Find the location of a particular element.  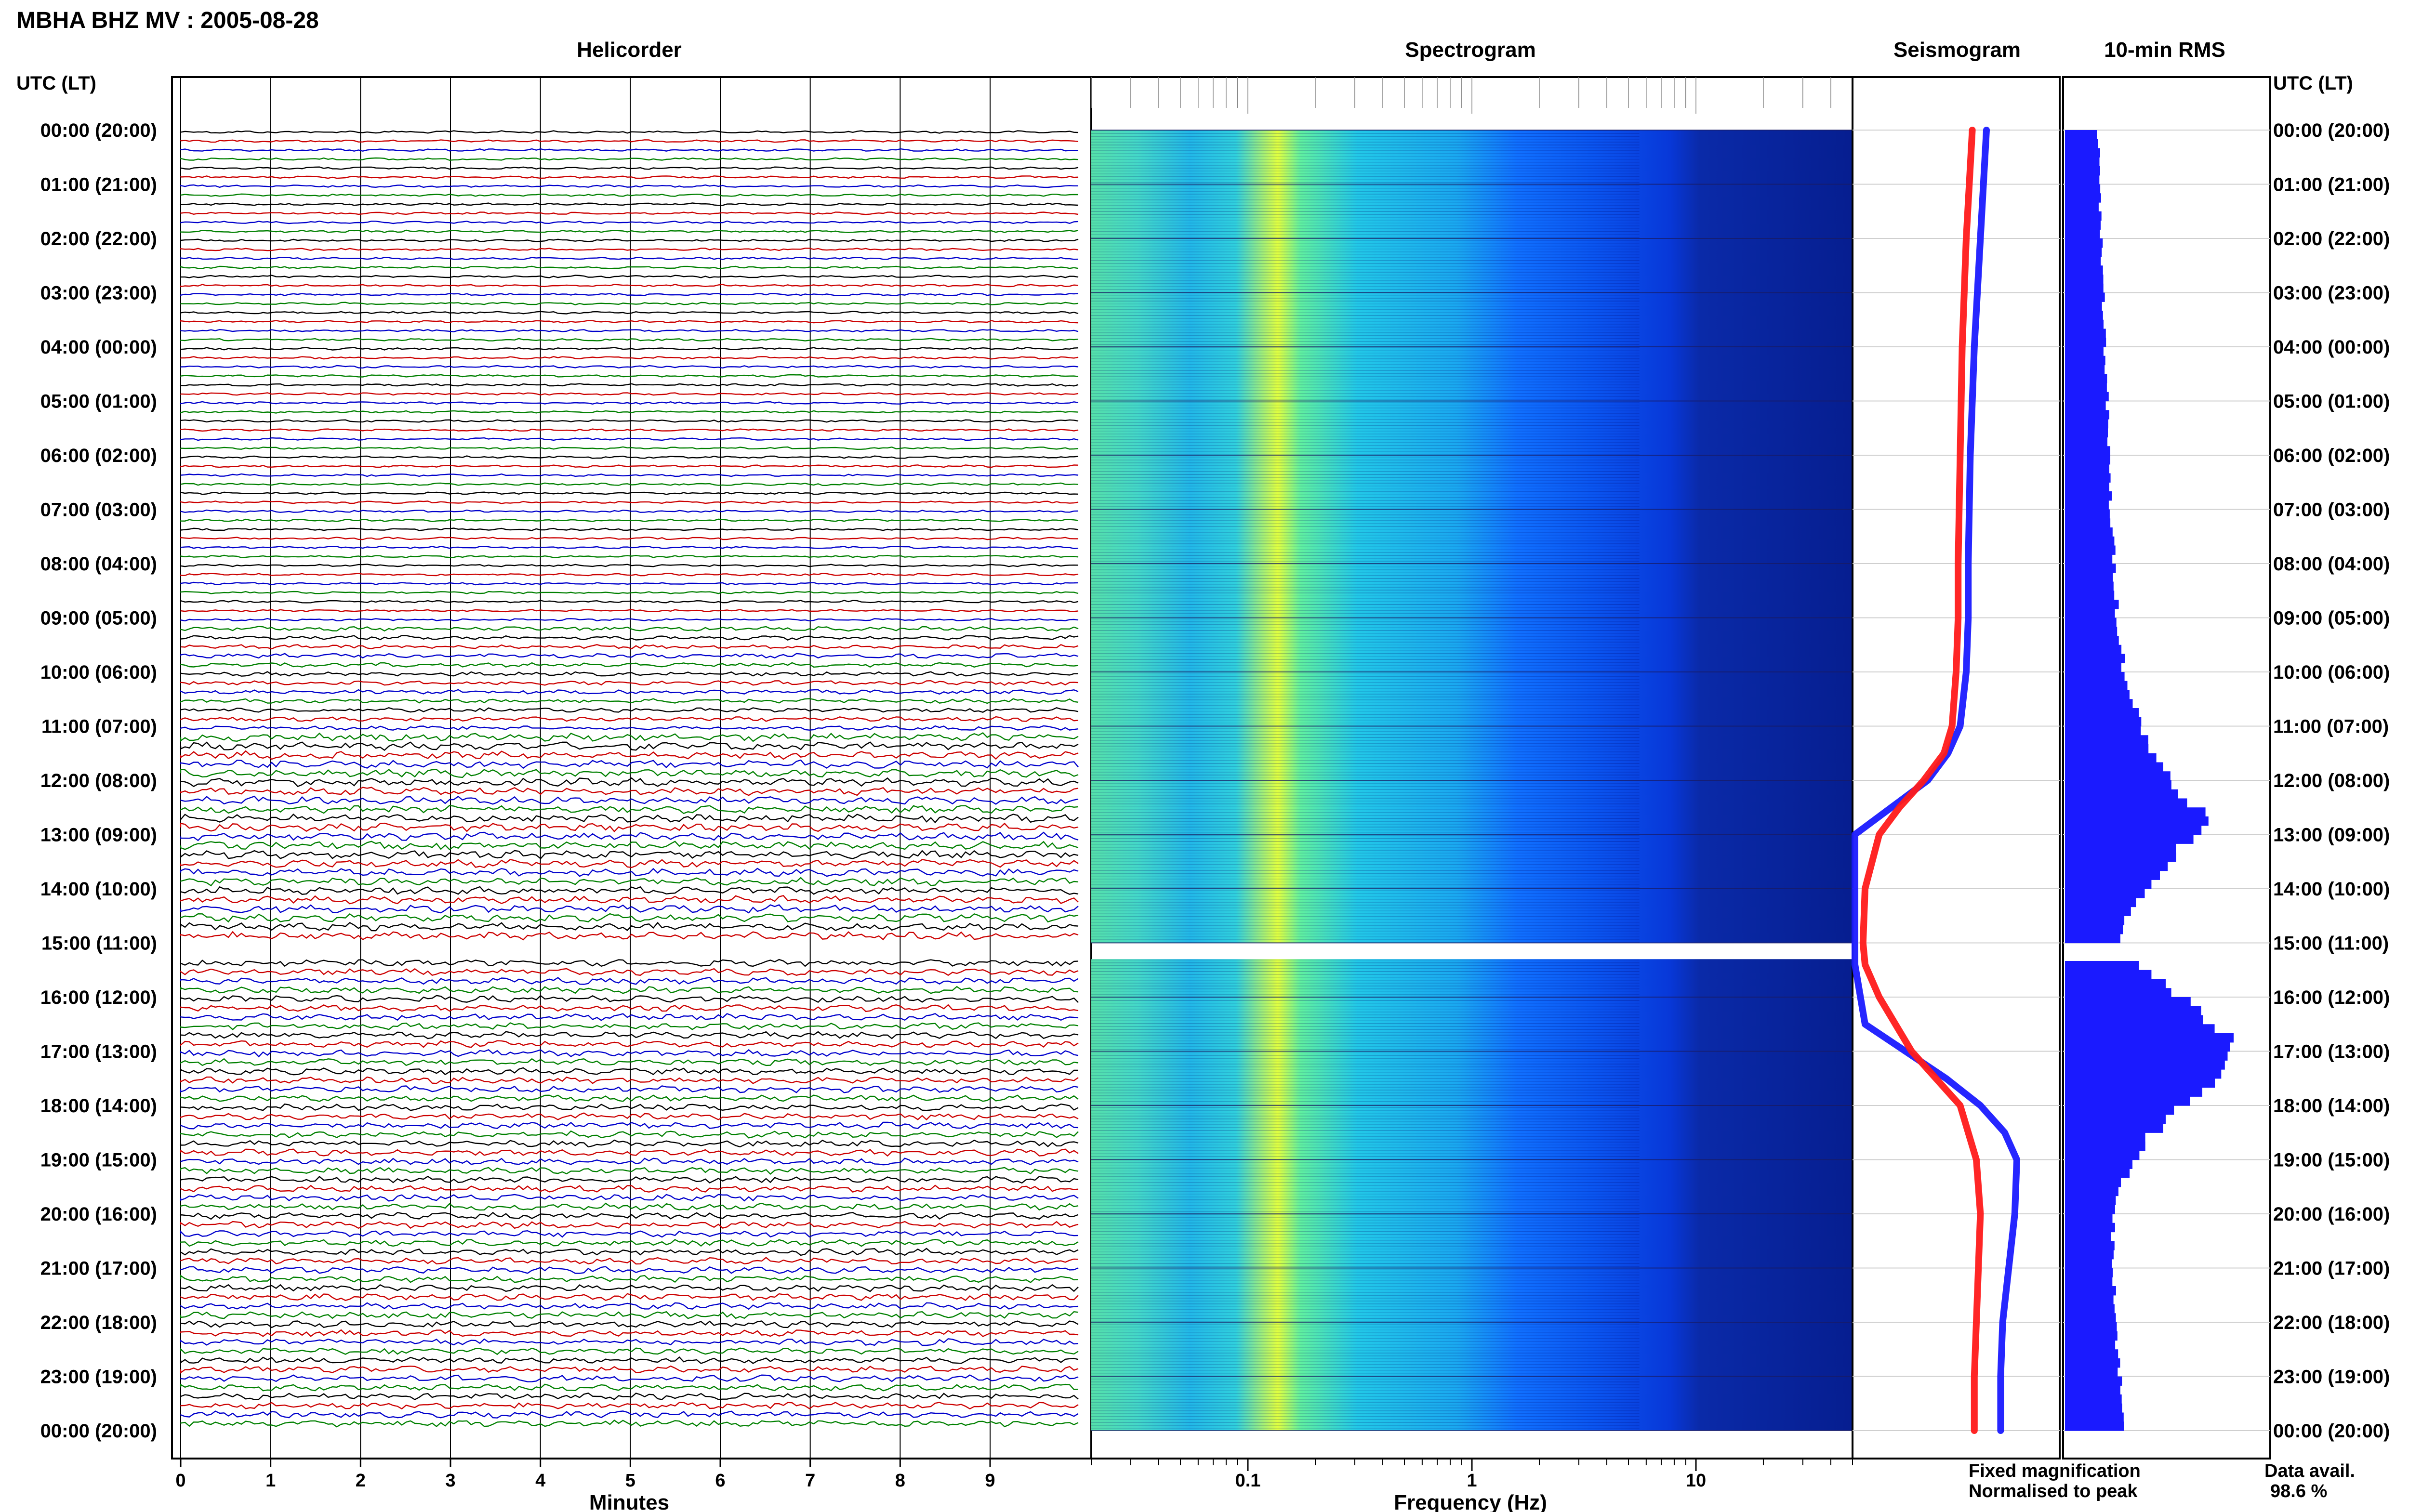

right-time-label: 03:00 (23:00) is located at coordinates (2331, 293).